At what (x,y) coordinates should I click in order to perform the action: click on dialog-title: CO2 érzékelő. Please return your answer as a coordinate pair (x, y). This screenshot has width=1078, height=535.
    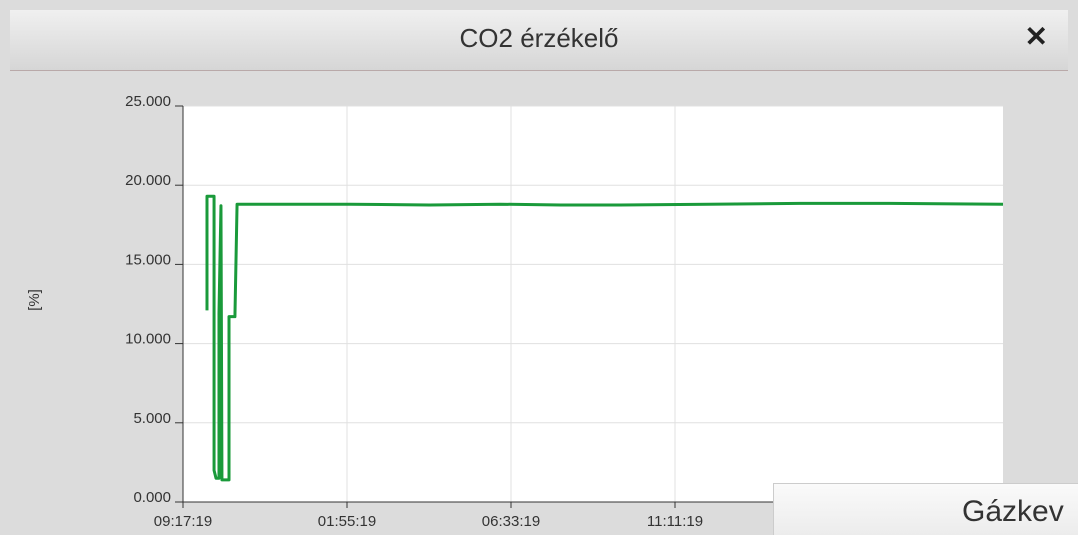
    Looking at the image, I should click on (539, 38).